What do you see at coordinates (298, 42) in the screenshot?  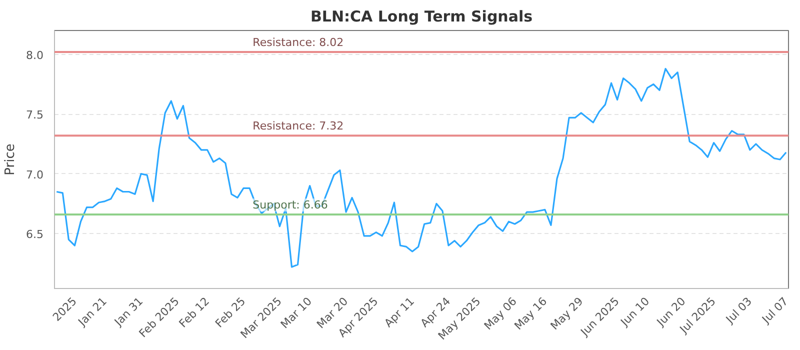 I see `ref-line-label: Resistance: 8.02` at bounding box center [298, 42].